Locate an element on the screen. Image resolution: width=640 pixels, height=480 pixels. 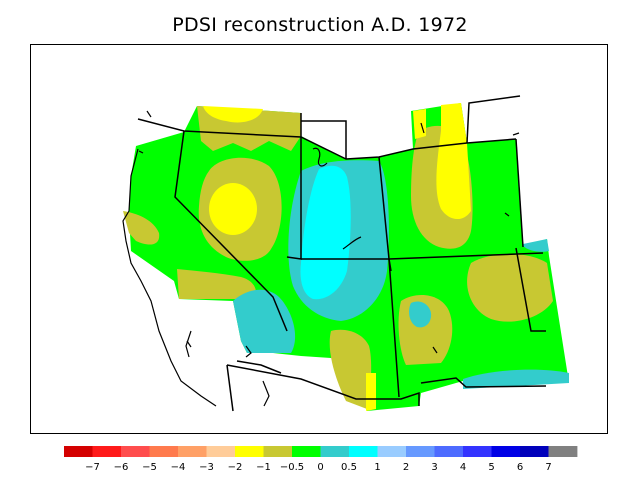
region-cyan-utah is located at coordinates (325, 232).